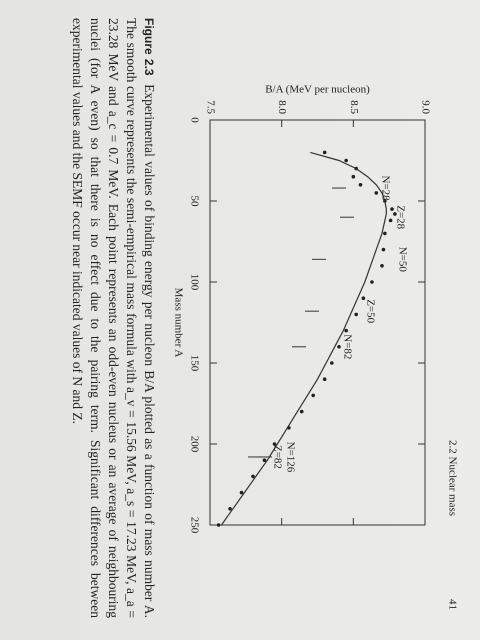  Describe the element at coordinates (452, 478) in the screenshot. I see `running-head: 2.2 Nuclear mass` at that location.